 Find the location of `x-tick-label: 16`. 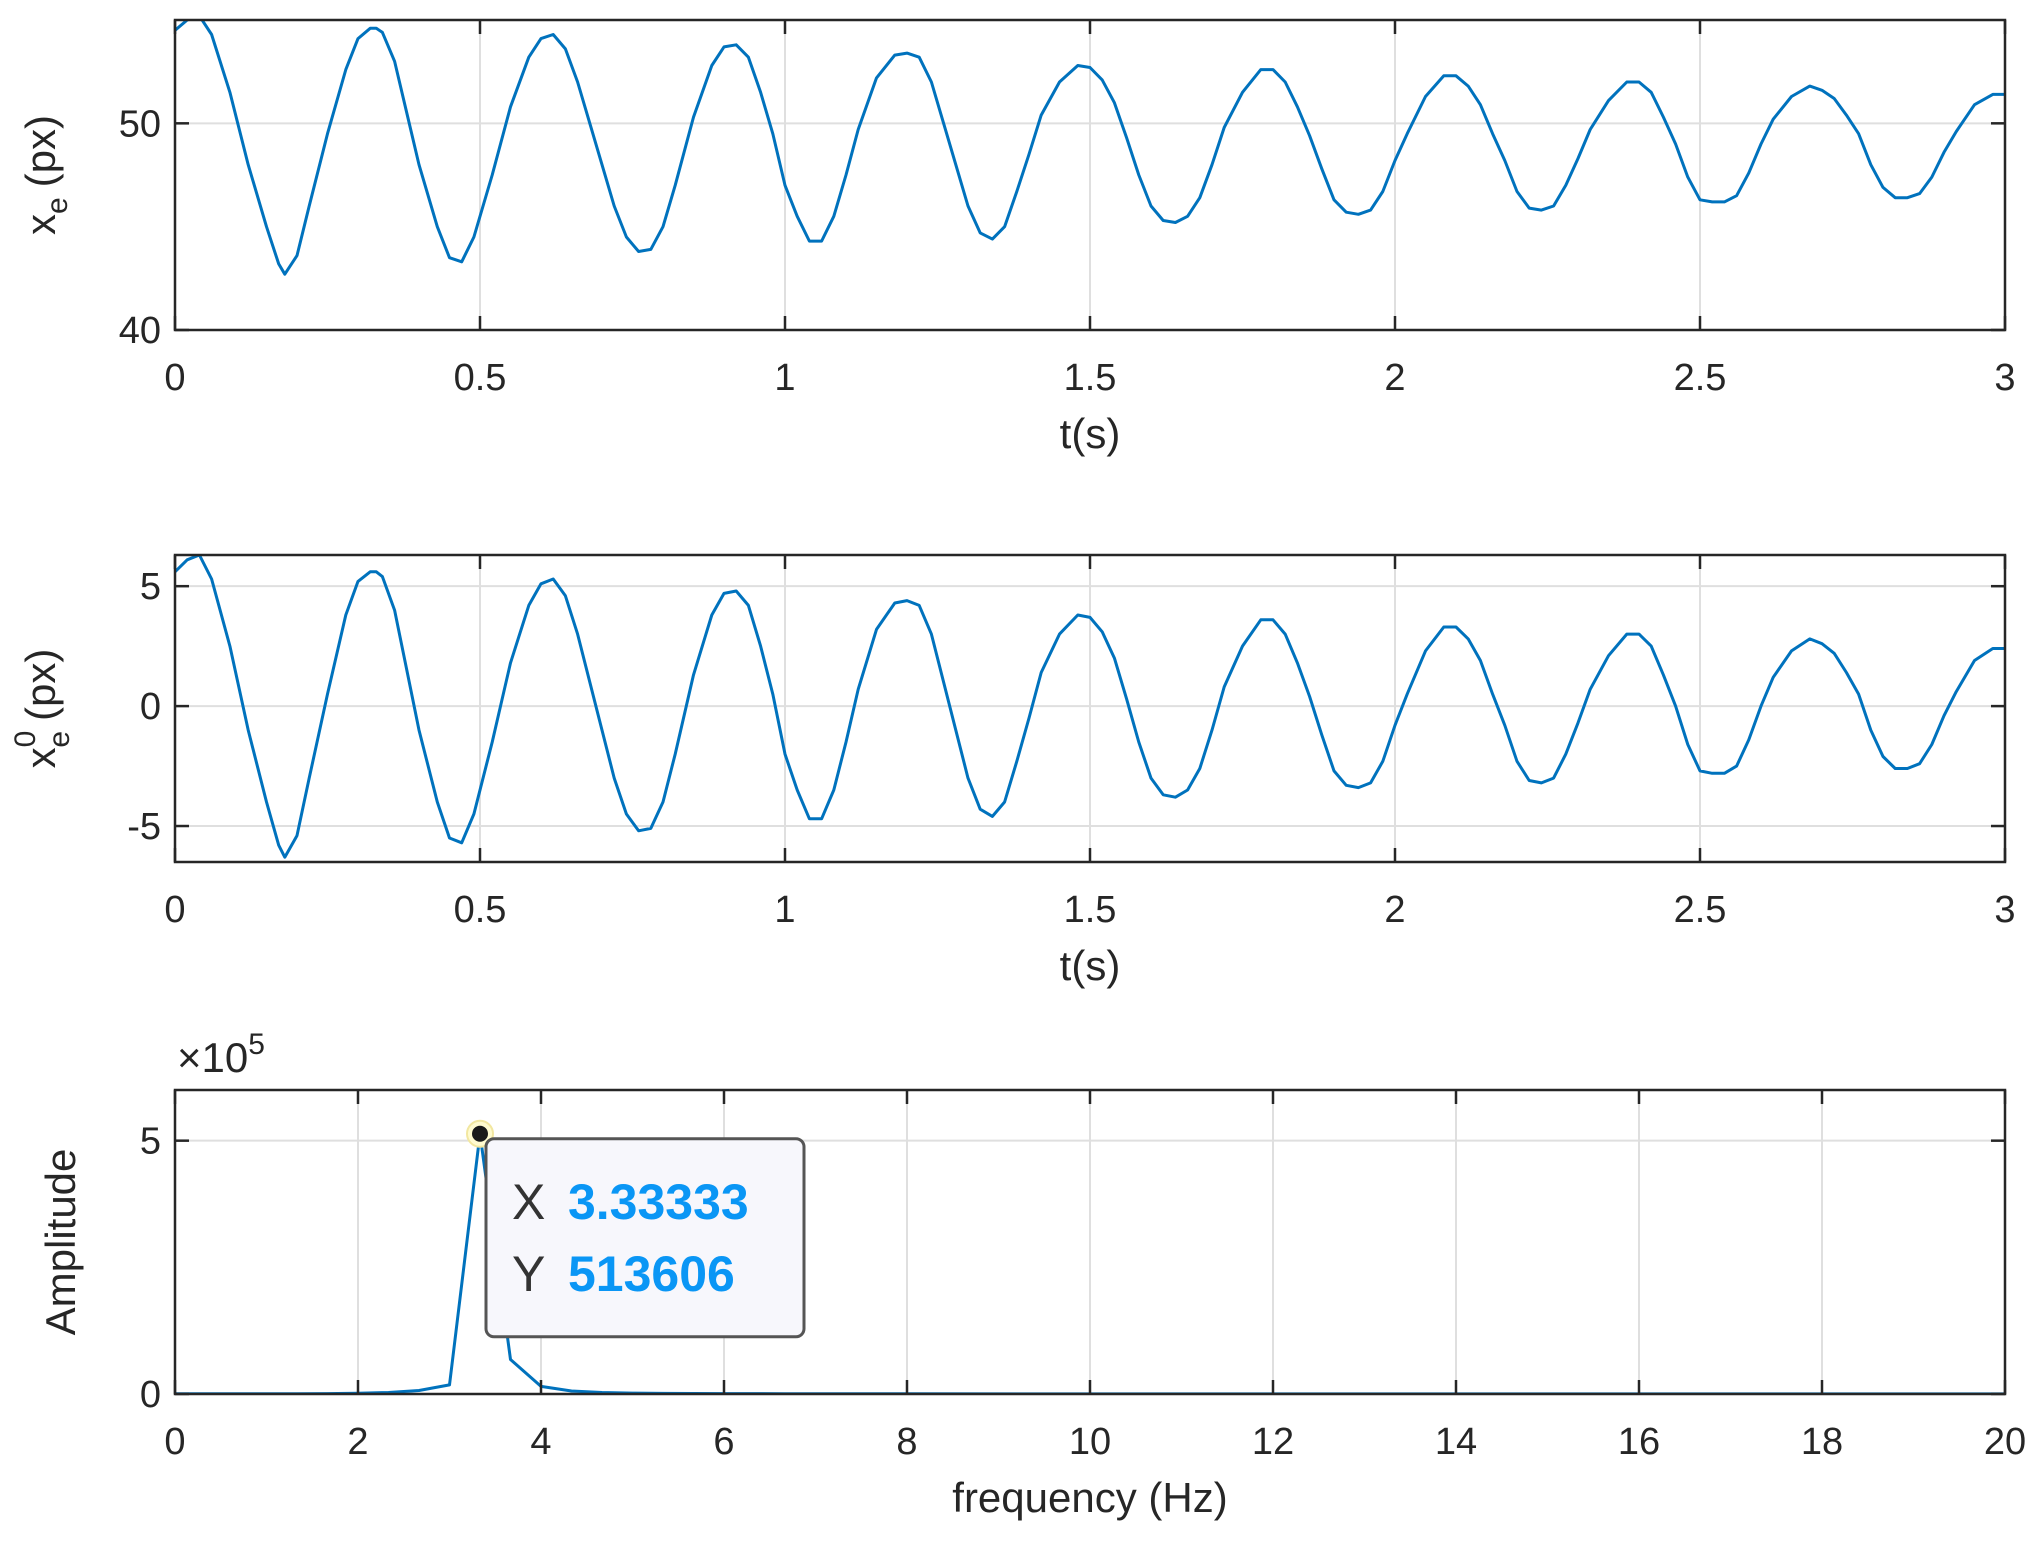

x-tick-label: 16 is located at coordinates (1639, 1442).